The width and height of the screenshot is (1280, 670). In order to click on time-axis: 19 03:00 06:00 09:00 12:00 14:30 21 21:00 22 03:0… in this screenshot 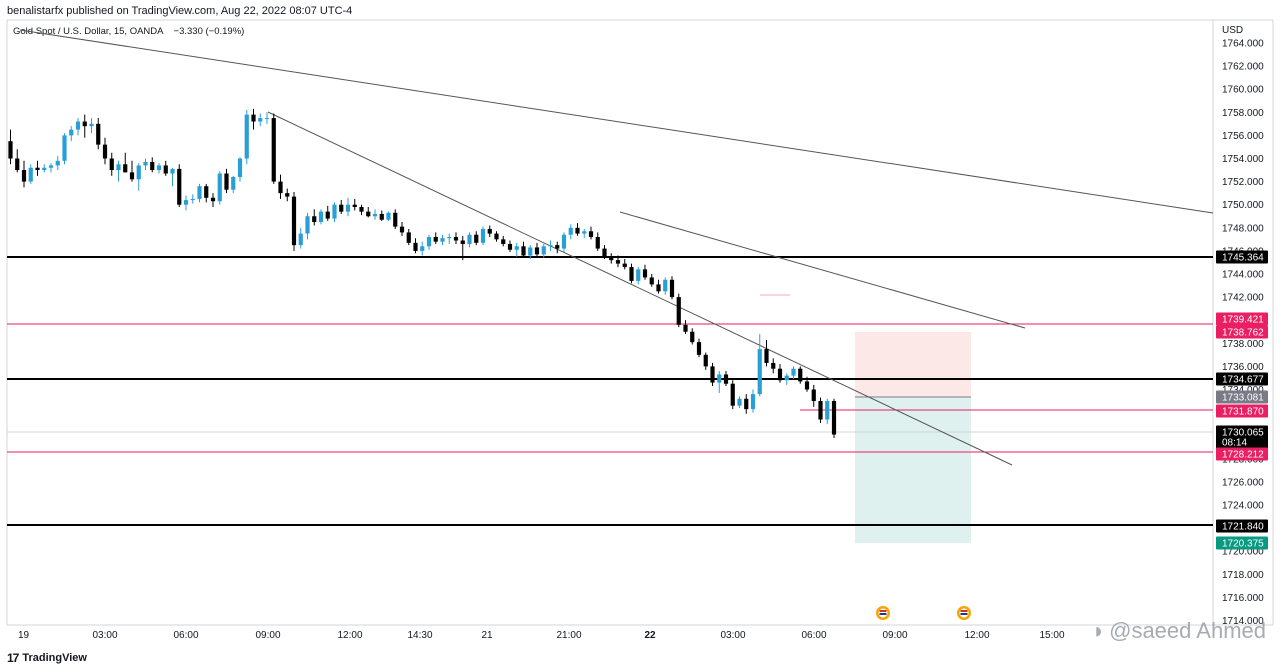, I will do `click(541, 635)`.